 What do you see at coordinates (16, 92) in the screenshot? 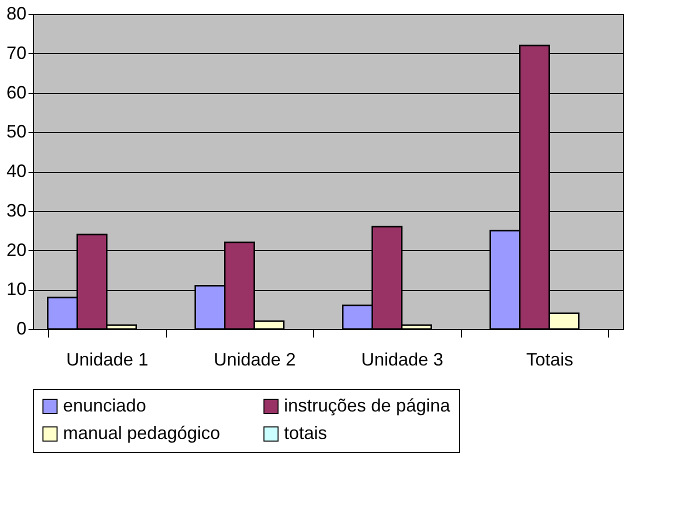
I see `y-tick-label: 60` at bounding box center [16, 92].